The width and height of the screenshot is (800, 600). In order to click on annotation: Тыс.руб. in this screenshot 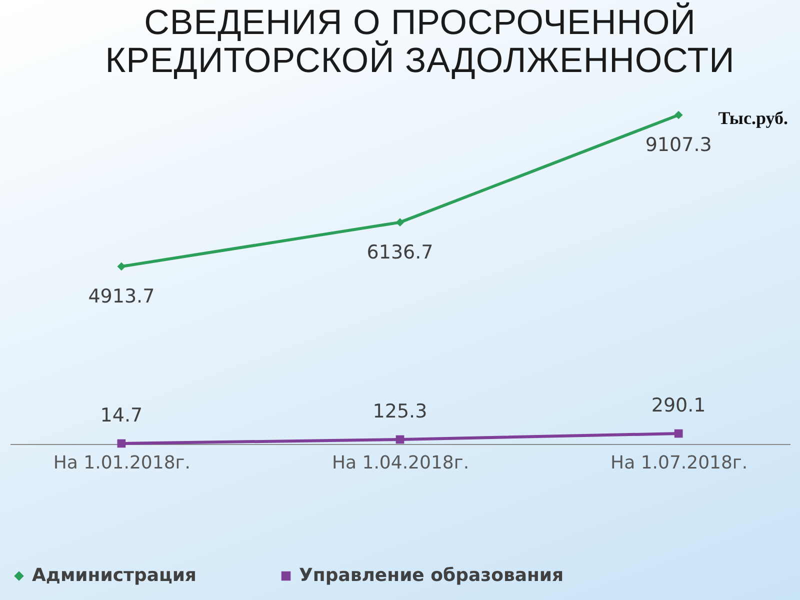, I will do `click(753, 118)`.